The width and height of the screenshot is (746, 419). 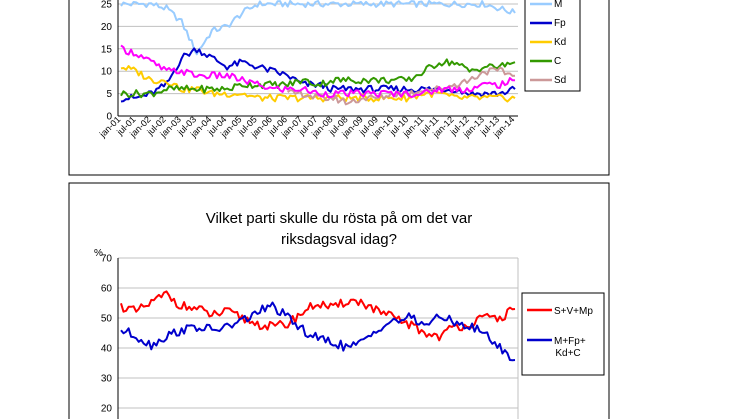 I want to click on legend-label-mfpkdc-line1: M+Fp+, so click(x=570, y=341).